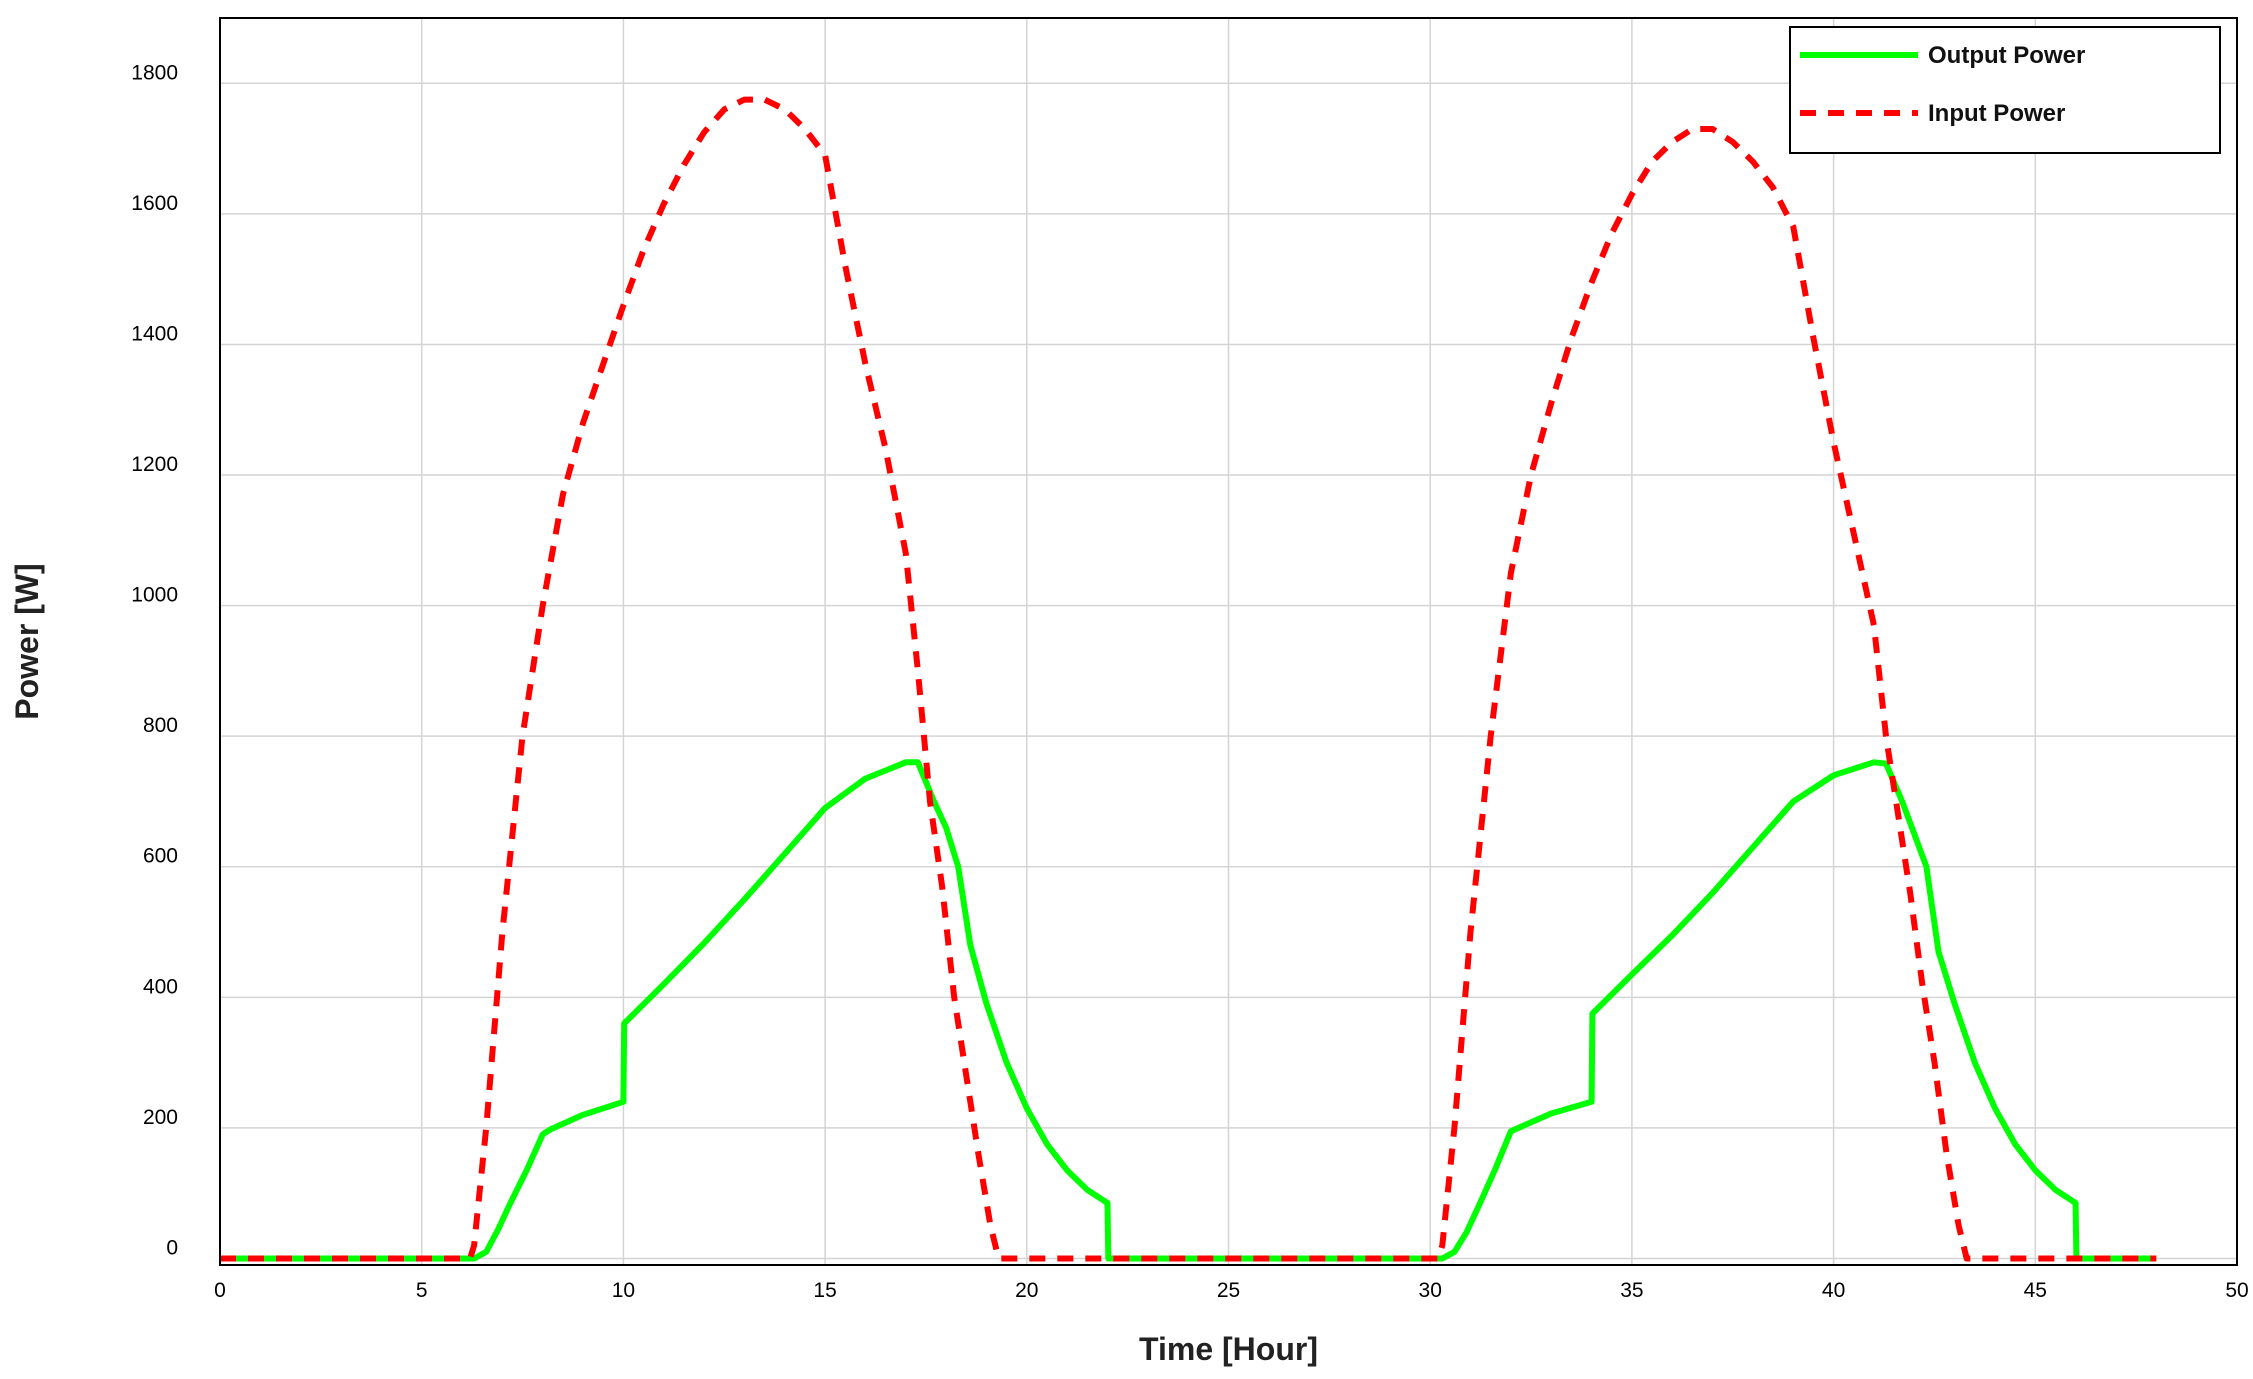 This screenshot has height=1379, width=2253. Describe the element at coordinates (2236, 1290) in the screenshot. I see `x-tick-label: 50` at that location.